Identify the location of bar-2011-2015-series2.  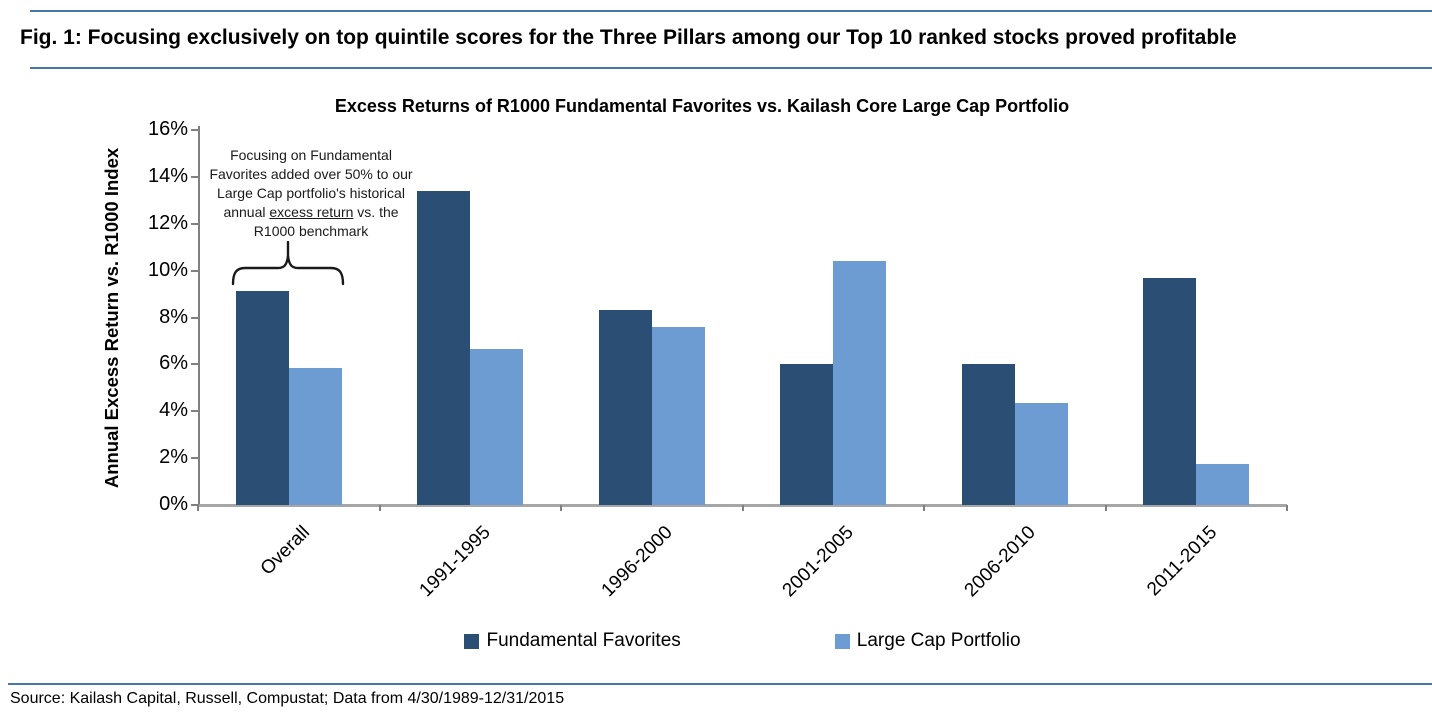
(1223, 484).